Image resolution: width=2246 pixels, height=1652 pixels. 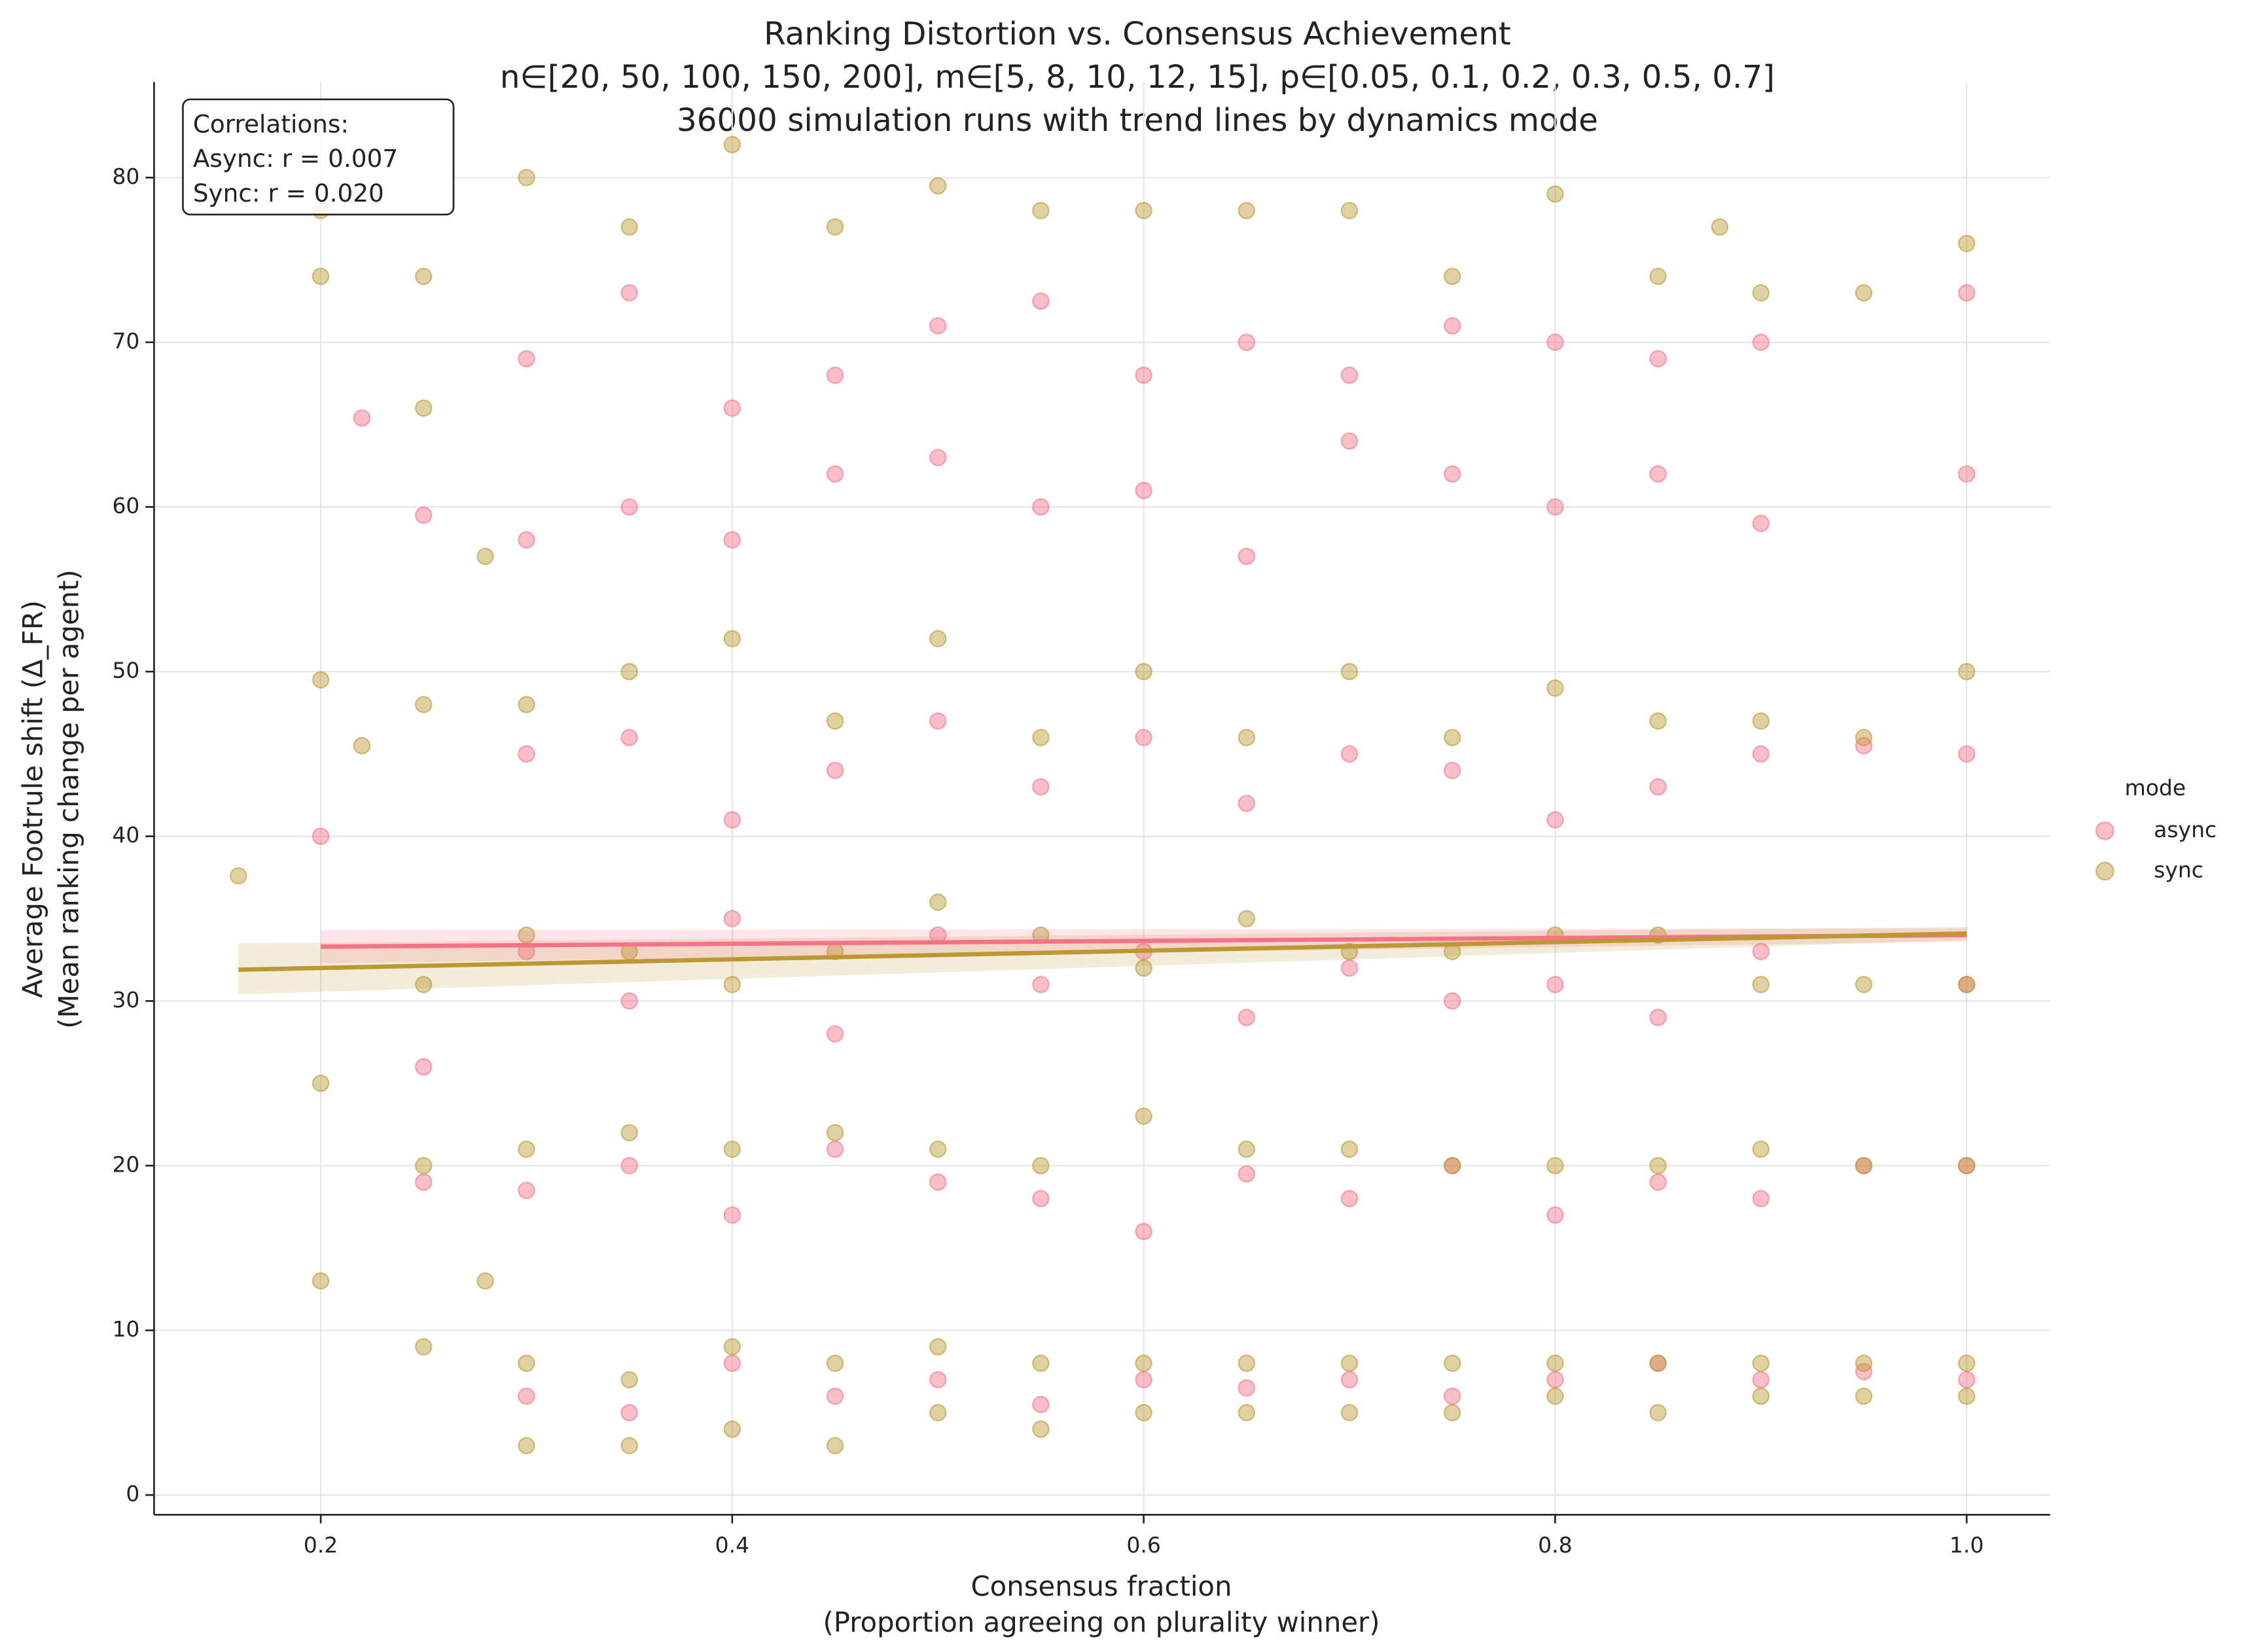 What do you see at coordinates (321, 1545) in the screenshot?
I see `x-tick-label: 0.2` at bounding box center [321, 1545].